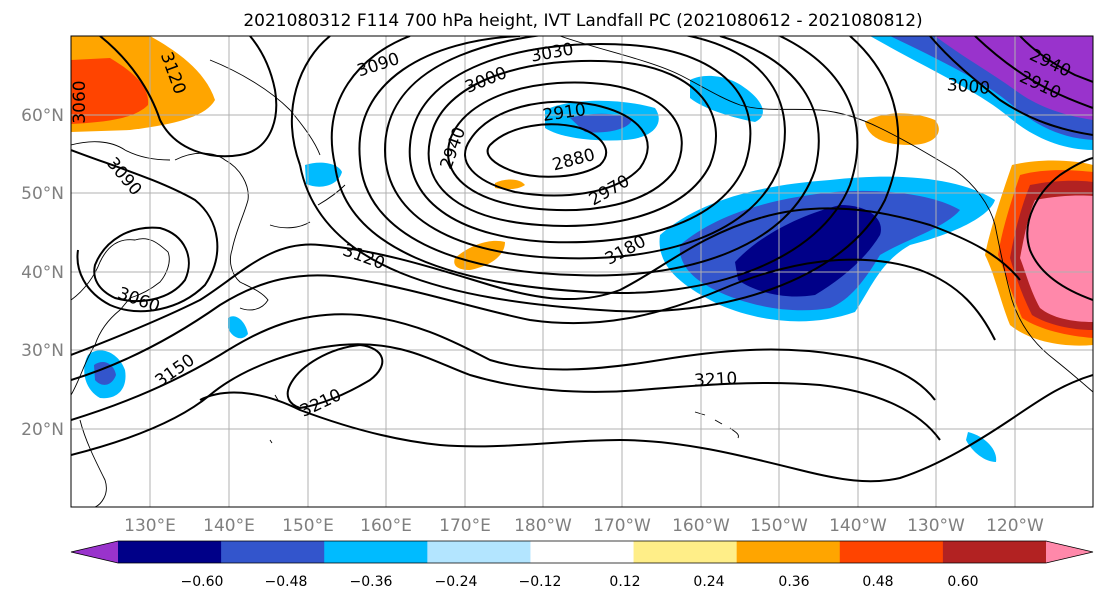 This screenshot has width=1105, height=601. What do you see at coordinates (708, 582) in the screenshot?
I see `colorbar-tick-label: 0.24` at bounding box center [708, 582].